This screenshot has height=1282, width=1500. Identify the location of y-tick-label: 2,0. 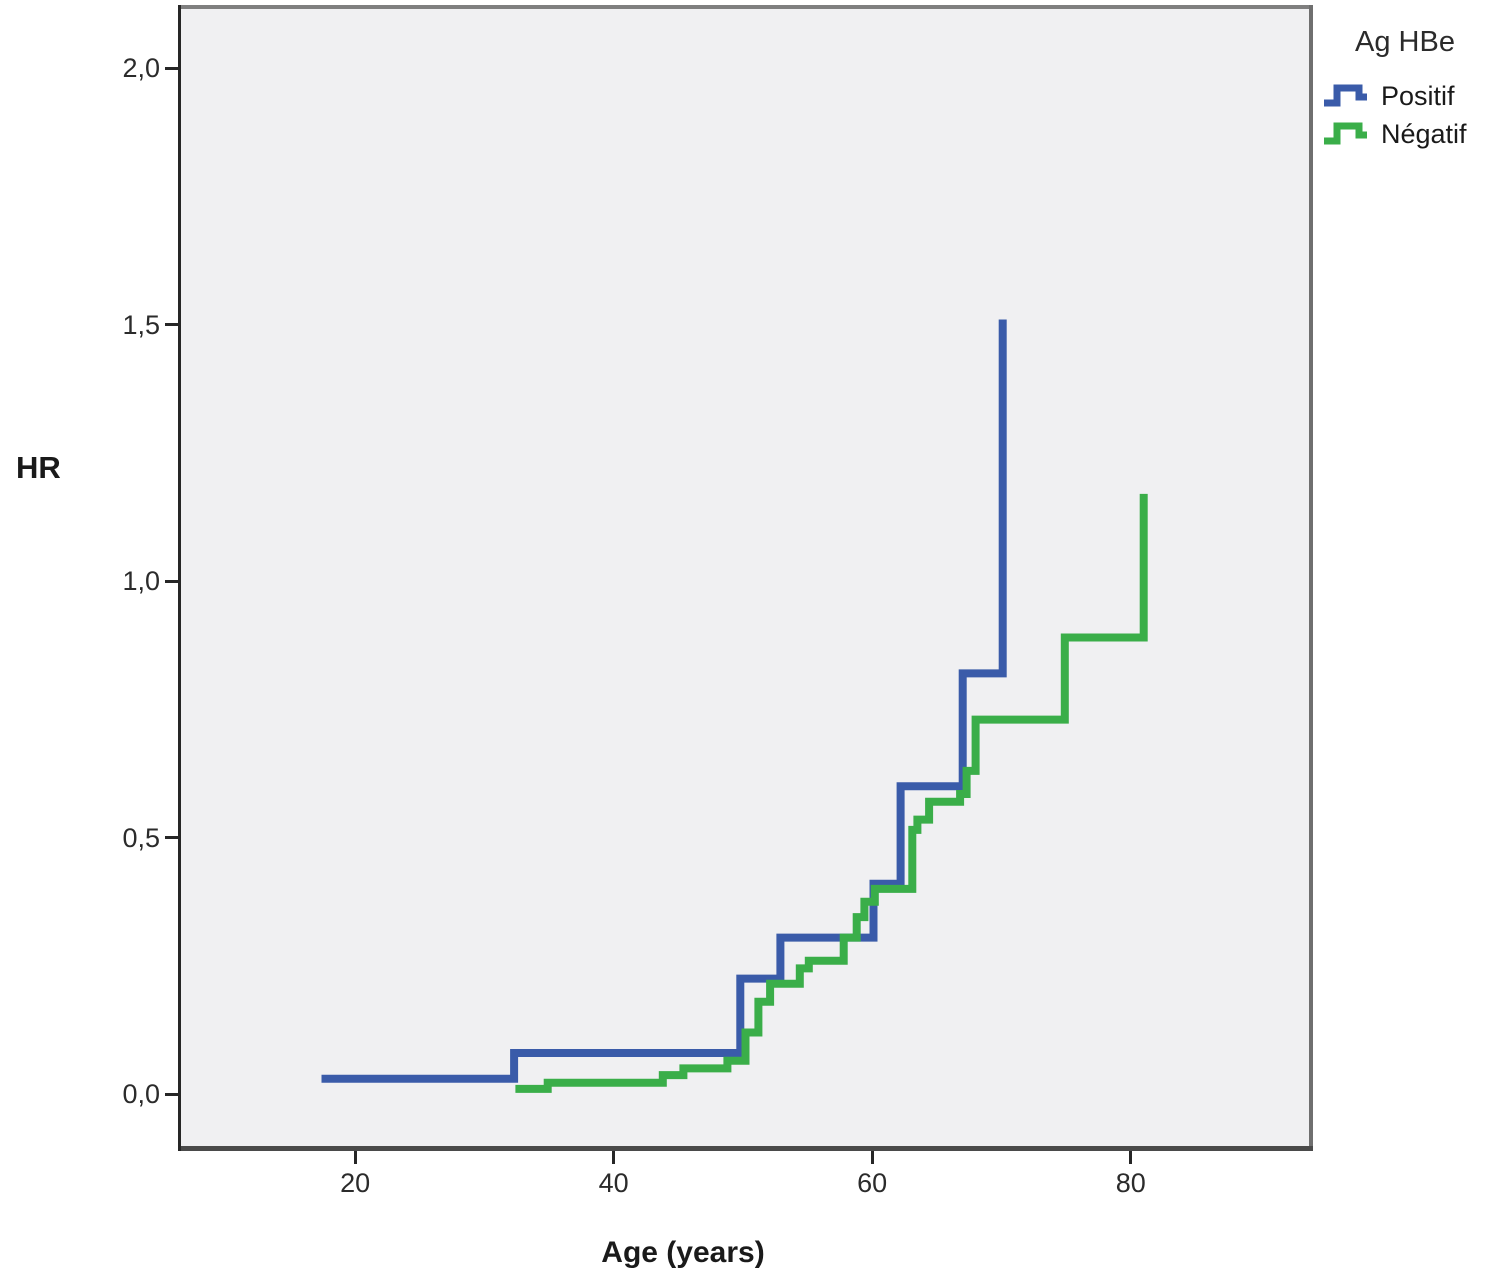
(141, 68).